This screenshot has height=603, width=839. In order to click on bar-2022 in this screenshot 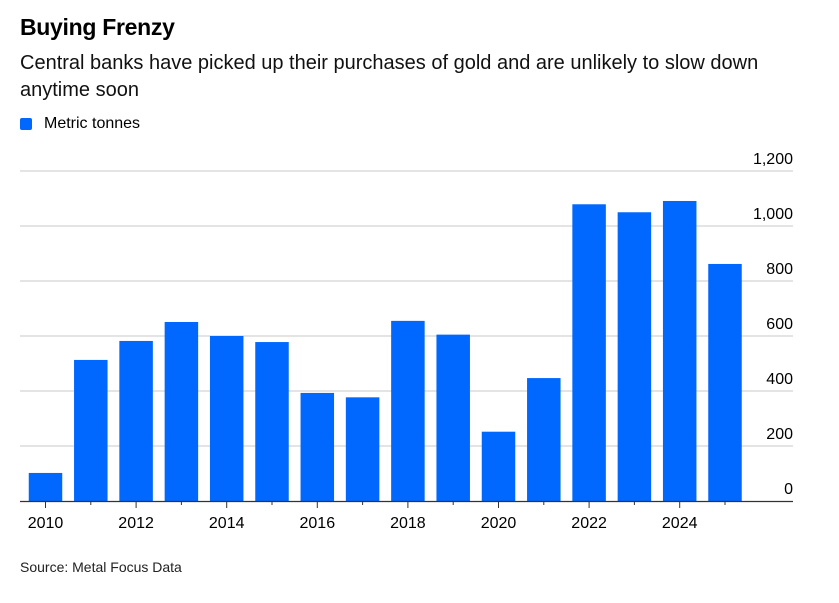, I will do `click(589, 352)`.